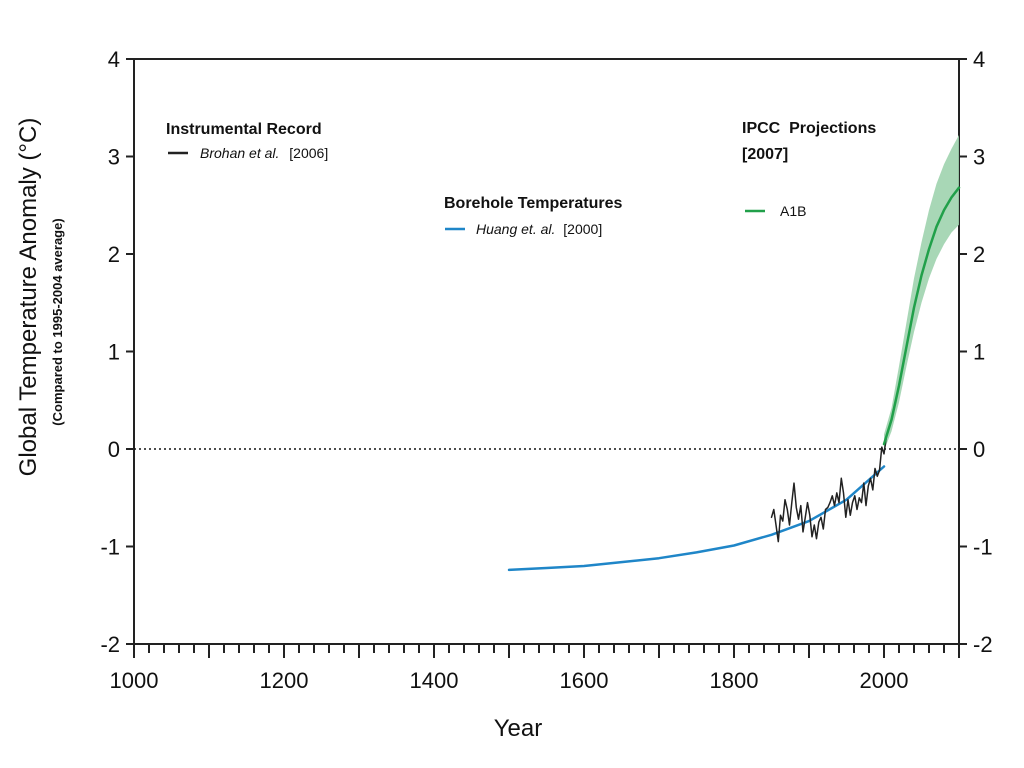 The height and width of the screenshot is (768, 1024). What do you see at coordinates (979, 449) in the screenshot?
I see `y-tick-label-right: 0` at bounding box center [979, 449].